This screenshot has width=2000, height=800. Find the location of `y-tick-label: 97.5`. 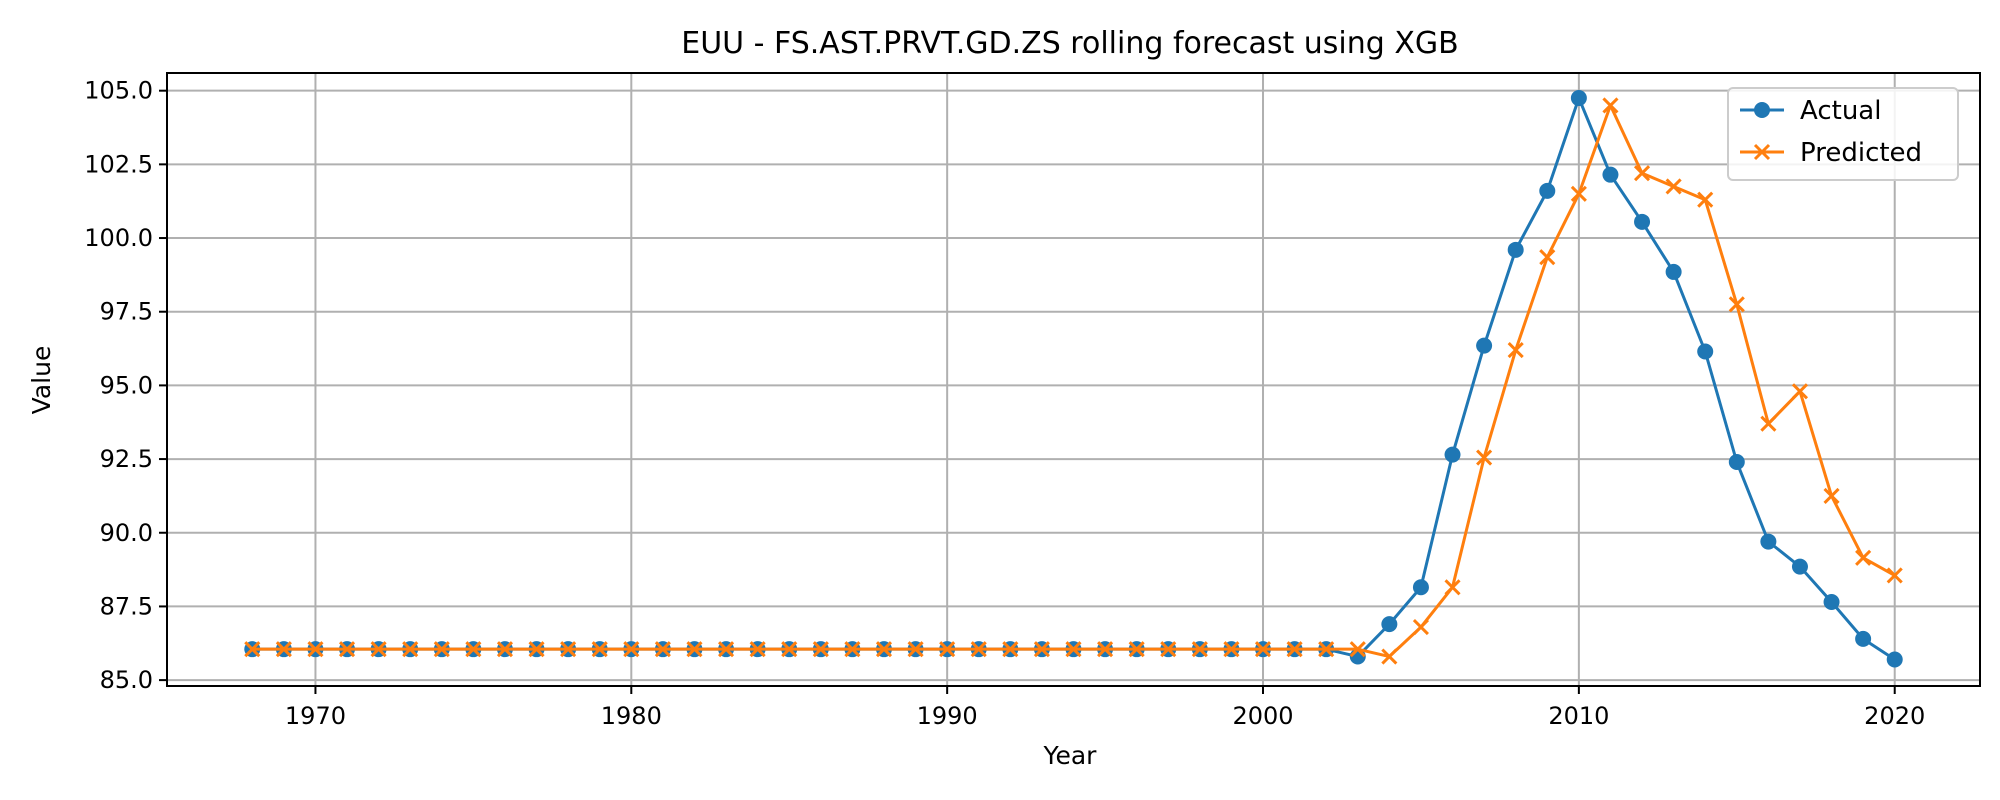

y-tick-label: 97.5 is located at coordinates (126, 312).